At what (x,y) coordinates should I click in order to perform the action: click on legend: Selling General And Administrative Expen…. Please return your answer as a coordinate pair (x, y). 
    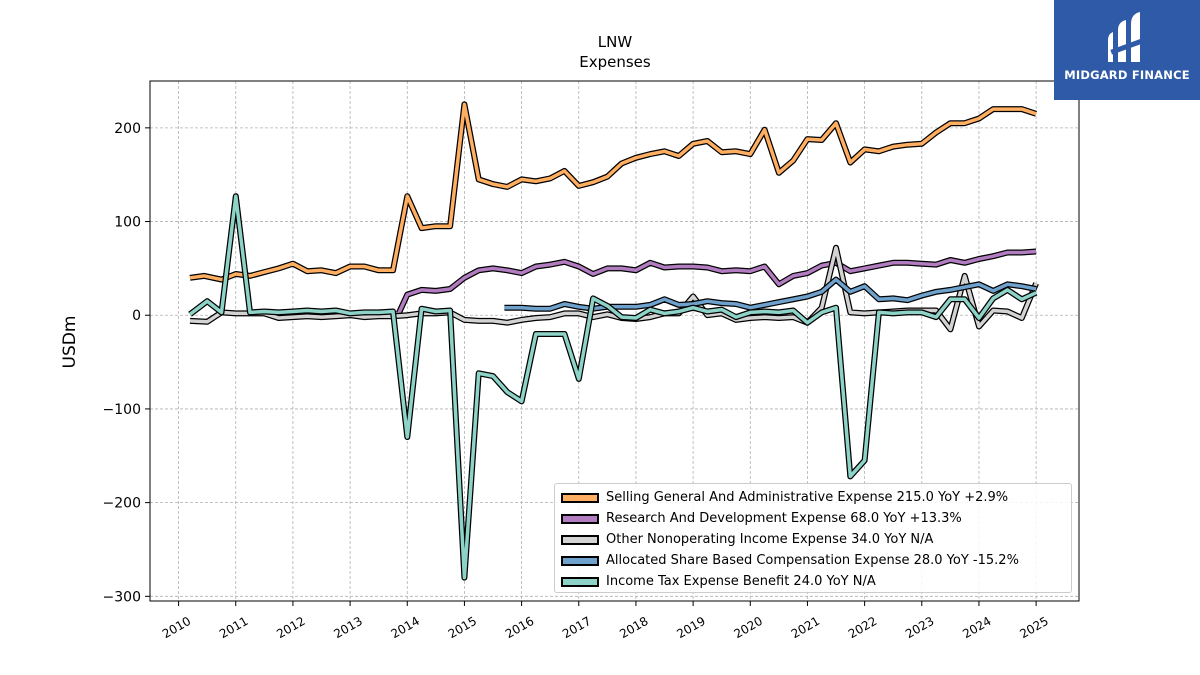
    Looking at the image, I should click on (813, 538).